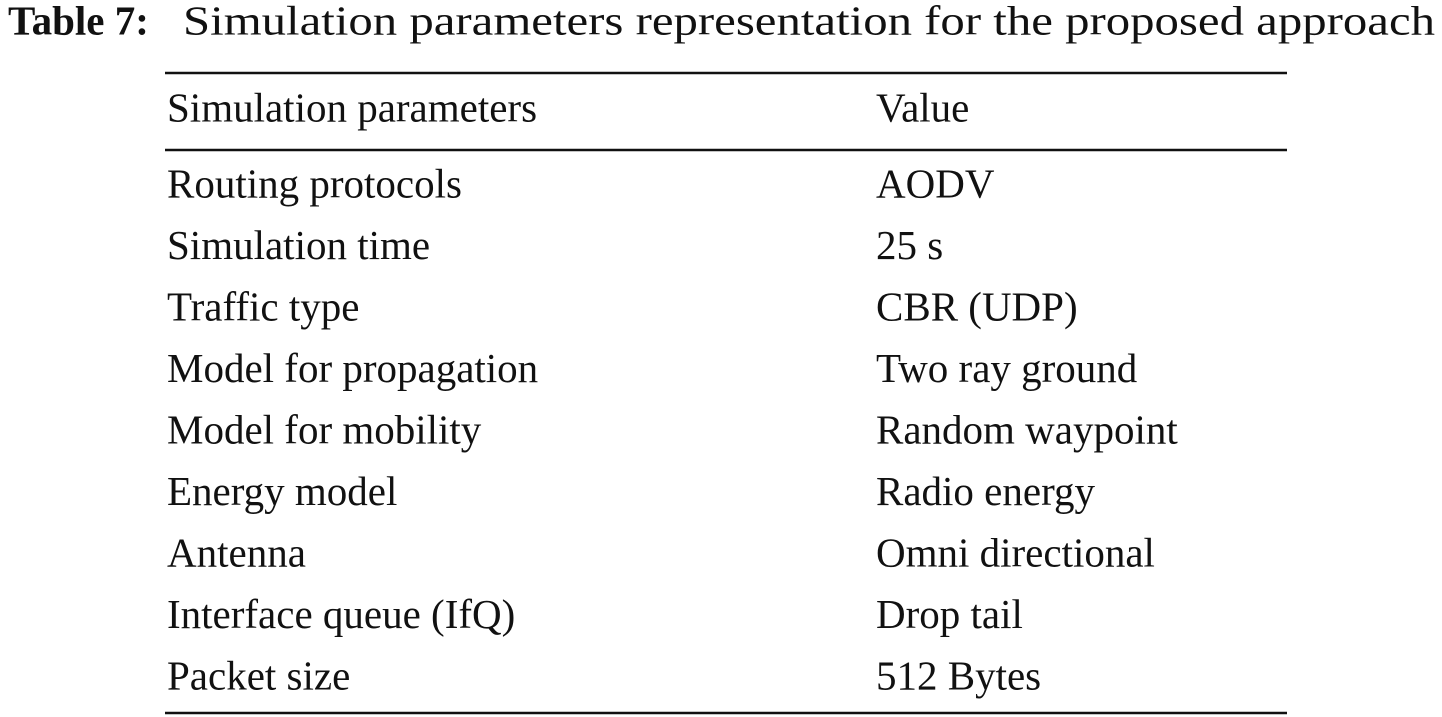 The width and height of the screenshot is (1442, 717). I want to click on header-cell: Value, so click(922, 107).